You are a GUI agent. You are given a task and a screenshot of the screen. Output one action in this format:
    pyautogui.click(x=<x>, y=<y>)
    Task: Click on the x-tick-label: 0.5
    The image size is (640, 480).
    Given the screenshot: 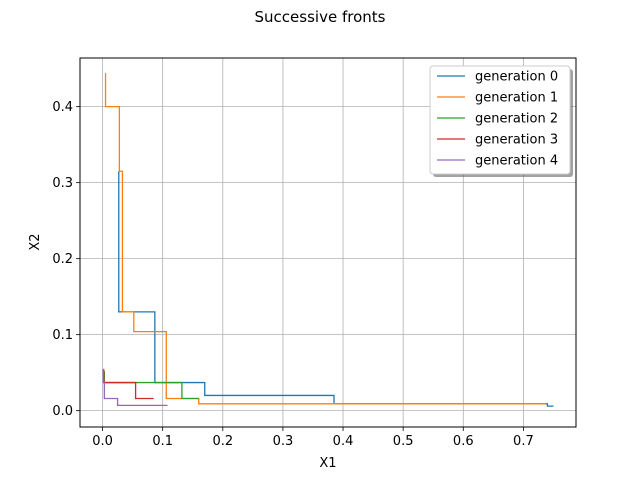 What is the action you would take?
    pyautogui.click(x=403, y=441)
    